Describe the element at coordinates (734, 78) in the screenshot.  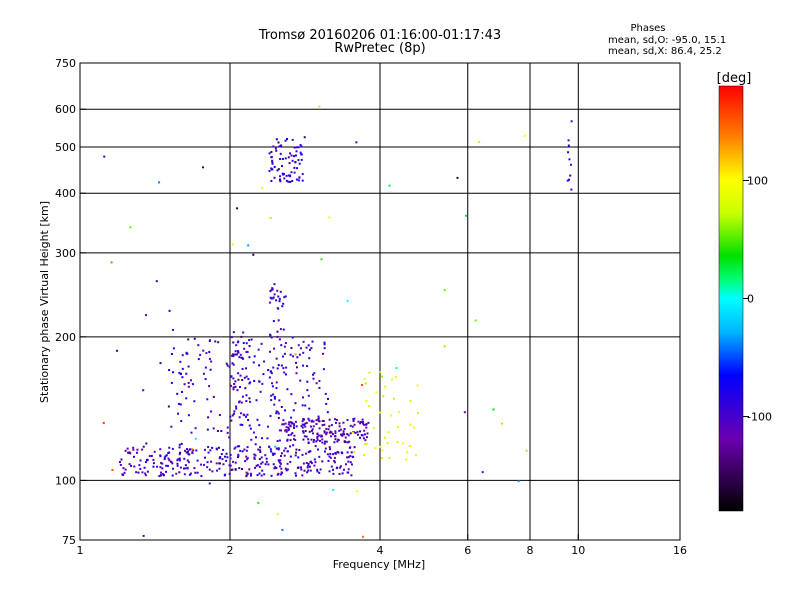
I see `colorbar-label: [deg]` at that location.